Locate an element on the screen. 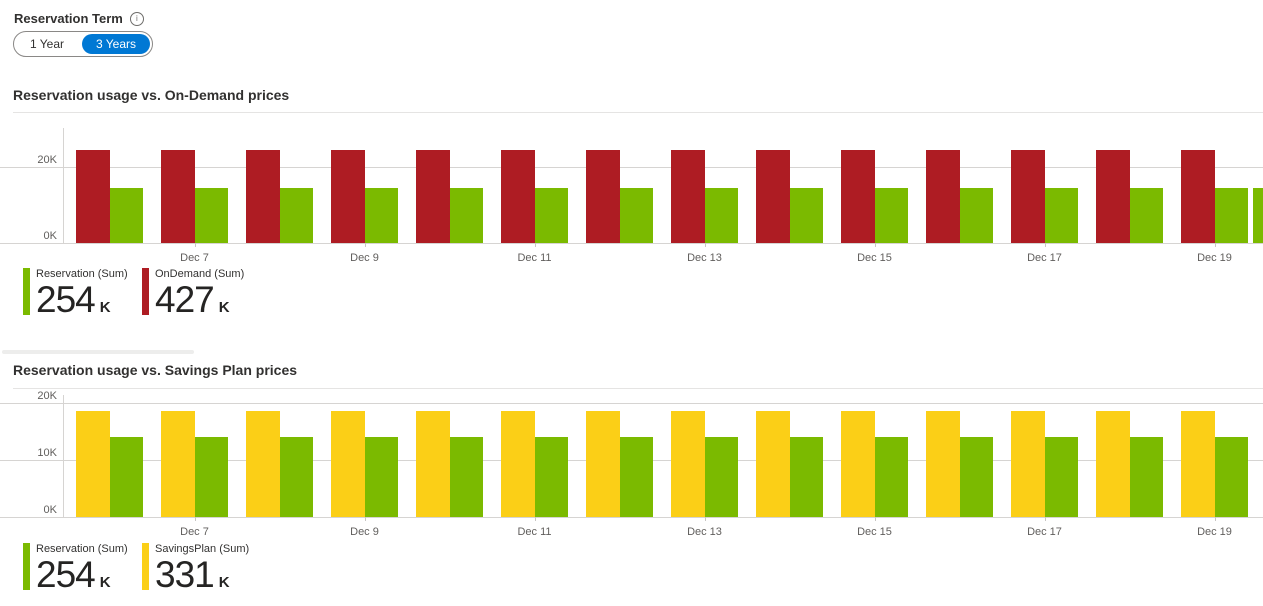 The width and height of the screenshot is (1263, 606). reservation-term-label: Reservation Term is located at coordinates (68, 18).